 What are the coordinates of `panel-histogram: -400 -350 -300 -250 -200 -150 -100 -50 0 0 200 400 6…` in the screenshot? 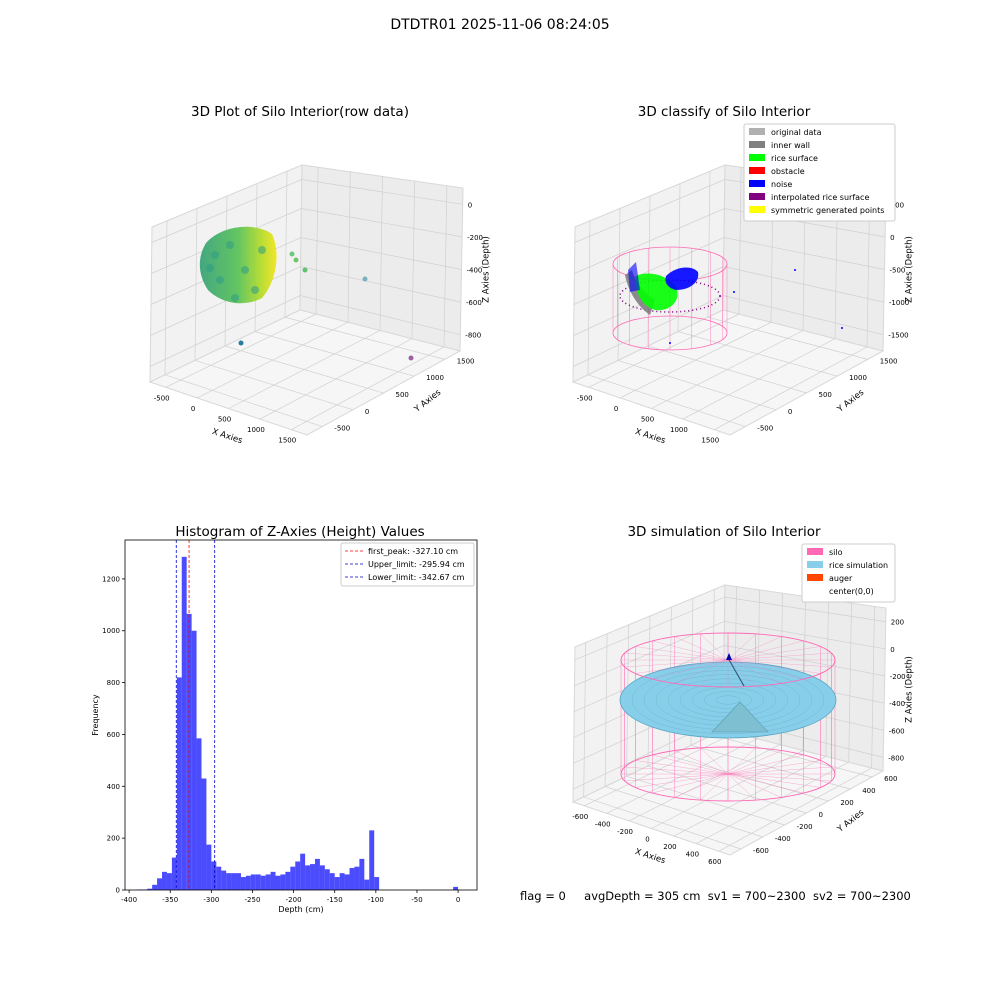 It's located at (284, 726).